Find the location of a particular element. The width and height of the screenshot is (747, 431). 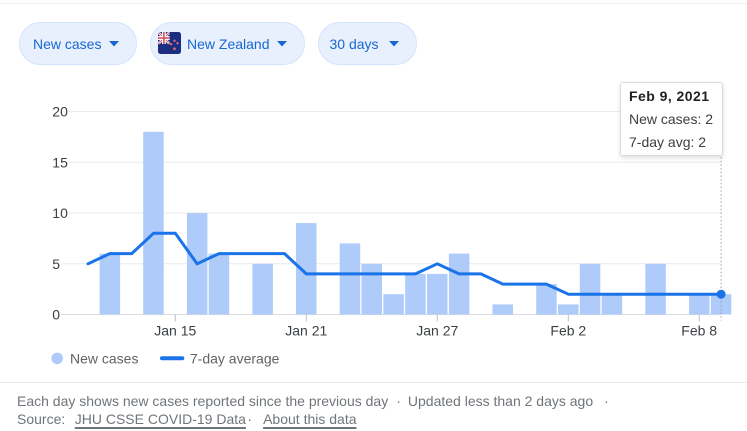

svg-text: 20 is located at coordinates (60, 112).